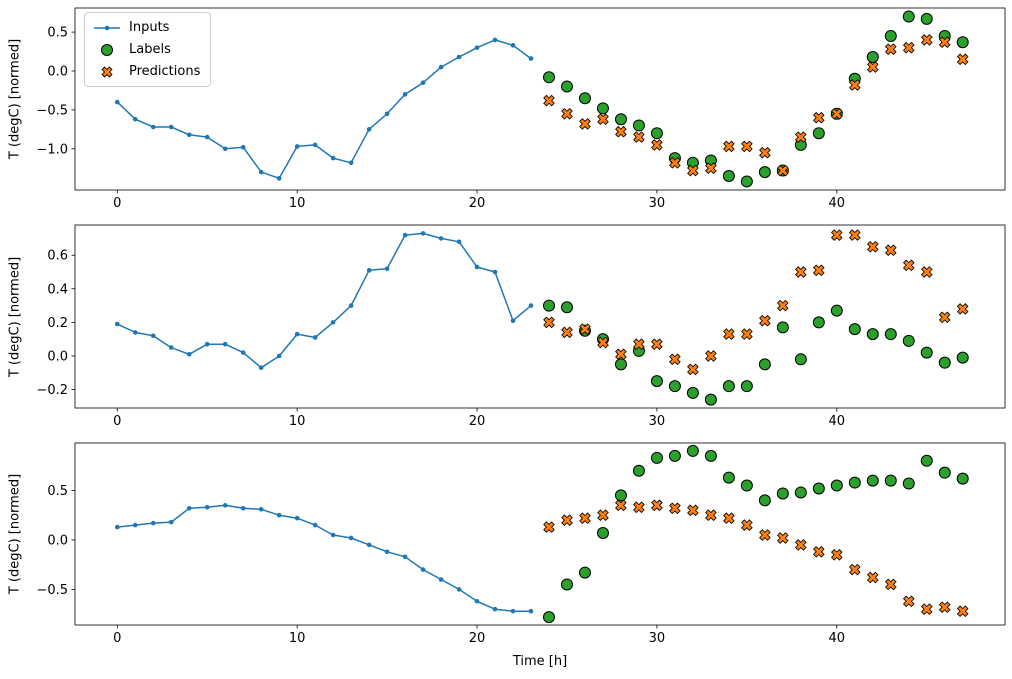 This screenshot has height=679, width=1012. I want to click on legend-item-predictions: Predictions, so click(146, 71).